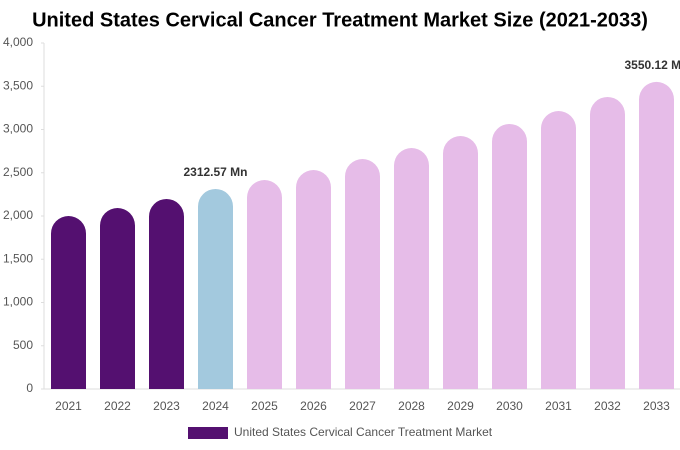 The width and height of the screenshot is (680, 450). Describe the element at coordinates (215, 172) in the screenshot. I see `value-label: 2312.57 Mn` at that location.